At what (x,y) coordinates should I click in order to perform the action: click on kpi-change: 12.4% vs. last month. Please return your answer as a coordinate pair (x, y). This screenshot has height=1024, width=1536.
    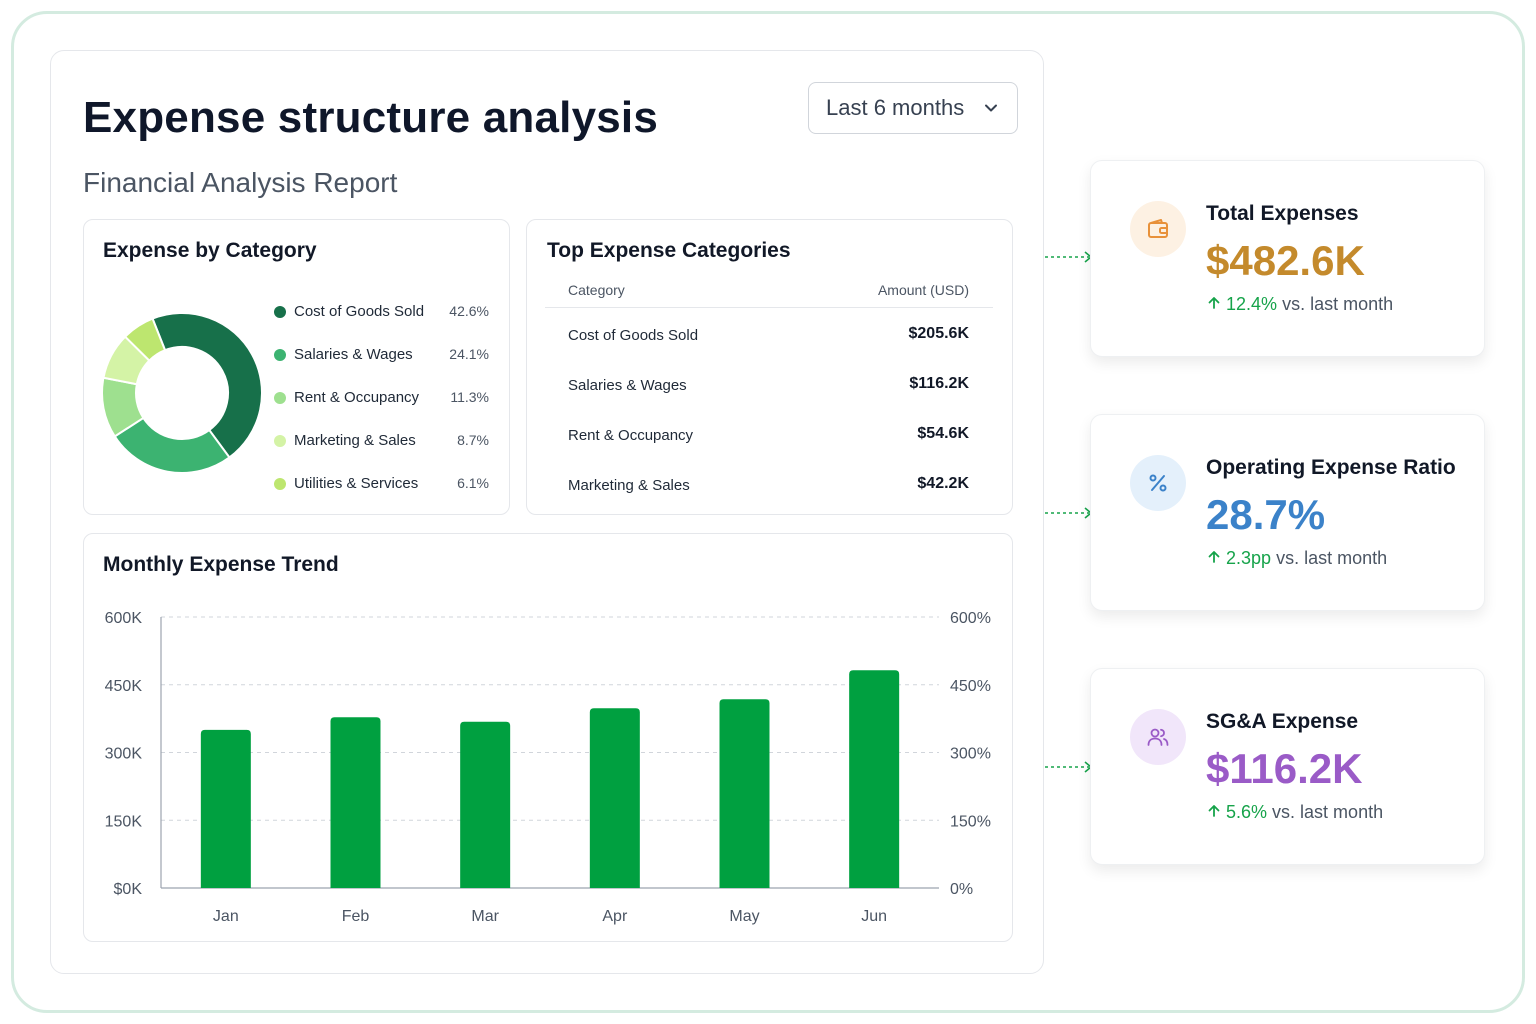
    Looking at the image, I should click on (1299, 304).